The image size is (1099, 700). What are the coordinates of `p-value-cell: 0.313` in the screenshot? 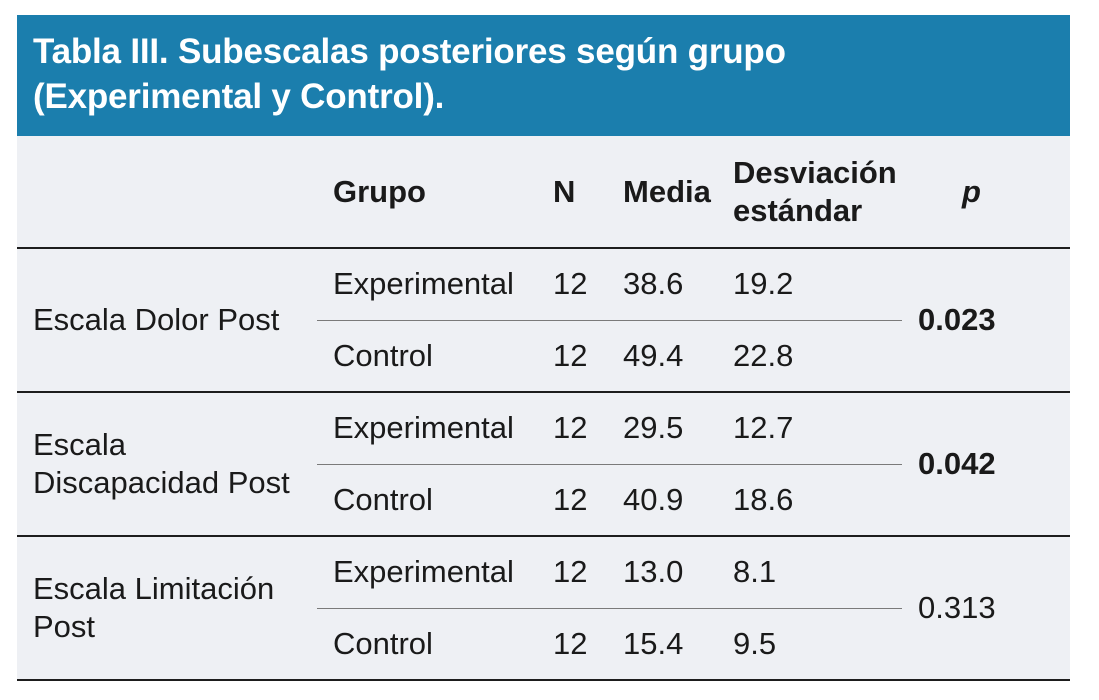 It's located at (986, 607).